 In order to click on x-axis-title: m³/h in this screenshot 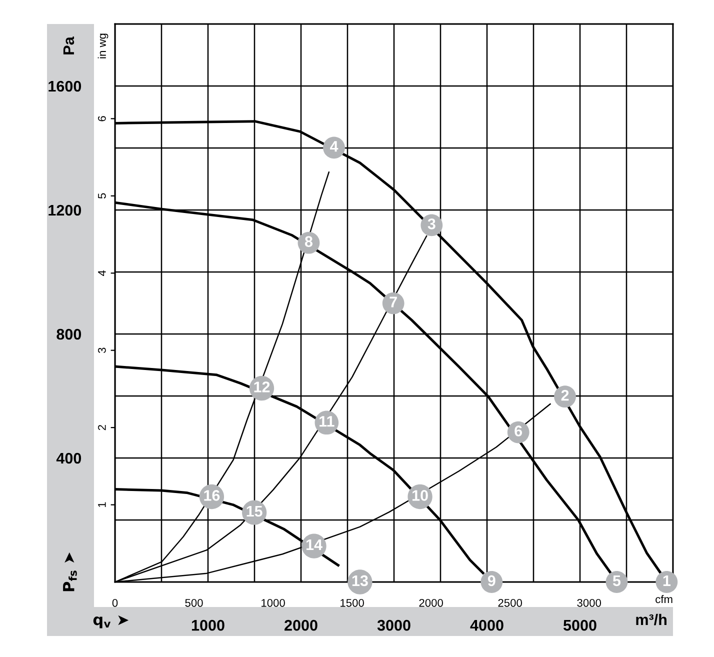, I will do `click(651, 620)`.